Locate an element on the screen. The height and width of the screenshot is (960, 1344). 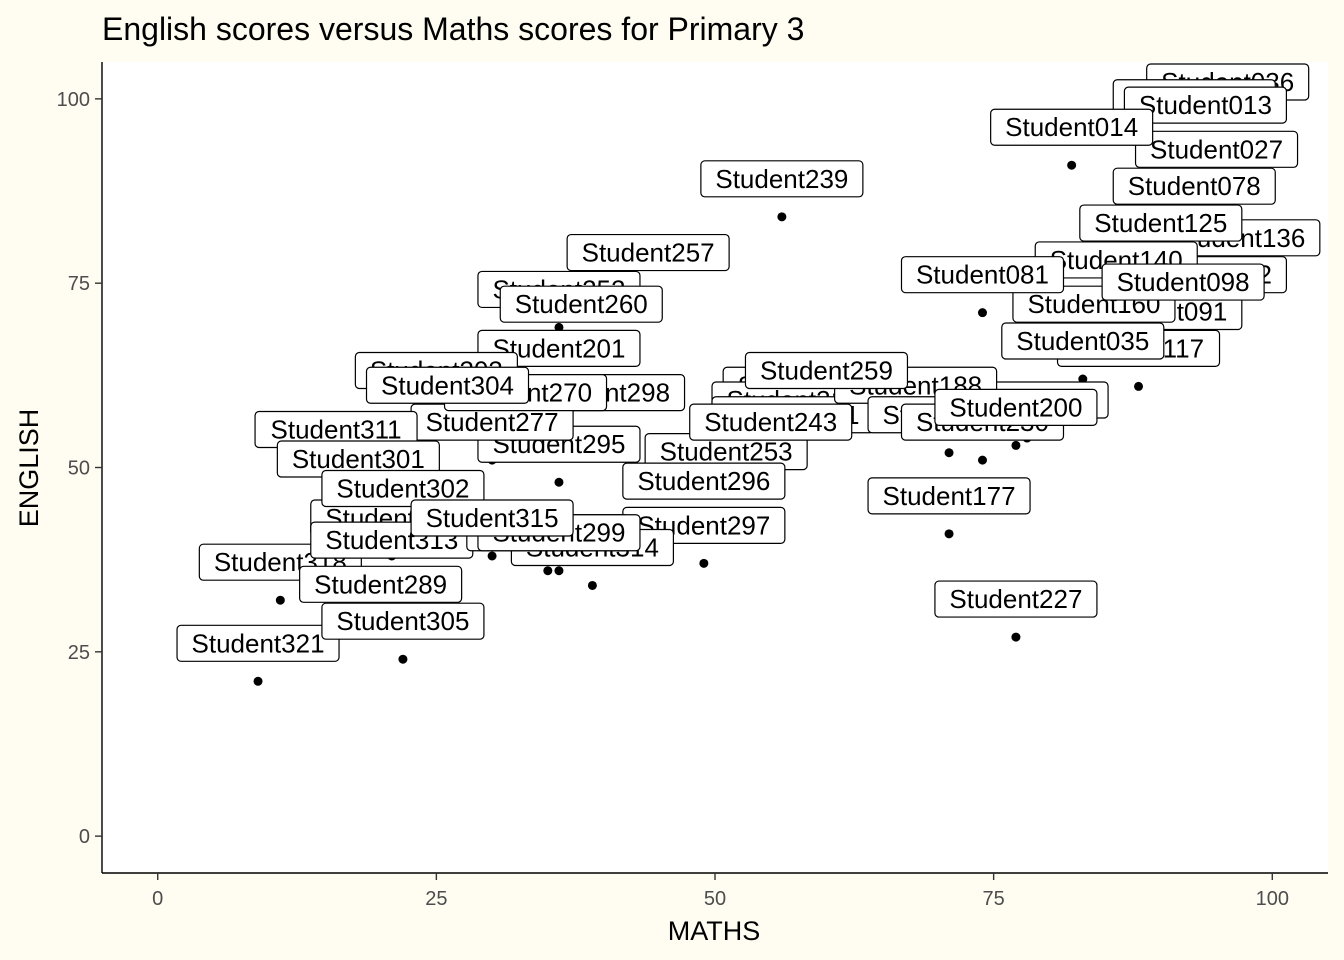
point-label: Student296 is located at coordinates (704, 481).